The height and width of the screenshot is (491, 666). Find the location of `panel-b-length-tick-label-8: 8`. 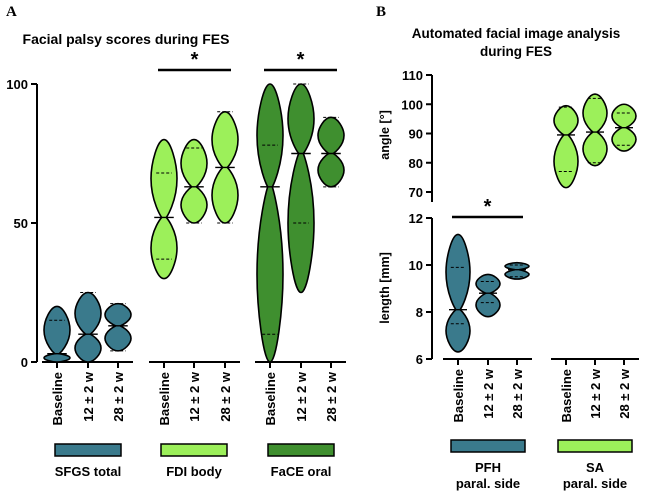

panel-b-length-tick-label-8: 8 is located at coordinates (419, 312).